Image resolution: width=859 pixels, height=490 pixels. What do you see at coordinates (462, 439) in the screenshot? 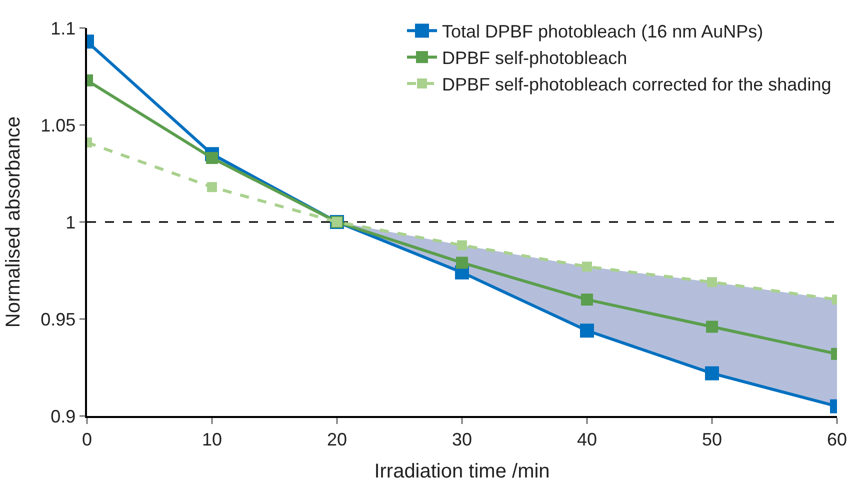
I see `x-tick-label: 30` at bounding box center [462, 439].